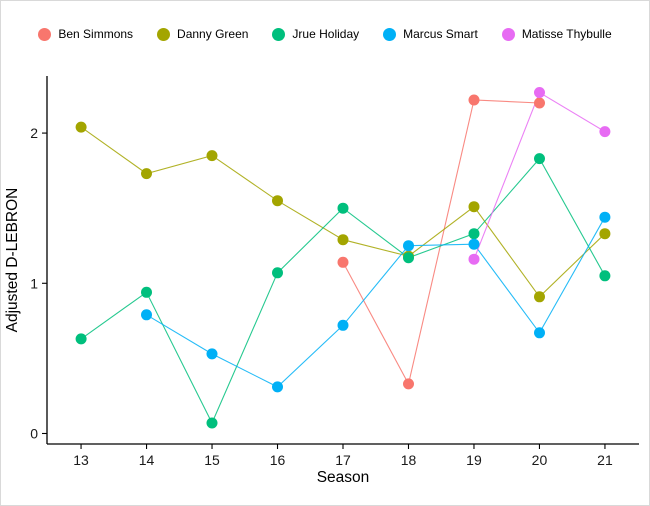 This screenshot has height=506, width=650. Describe the element at coordinates (96, 34) in the screenshot. I see `legend-label: Ben Simmons` at that location.